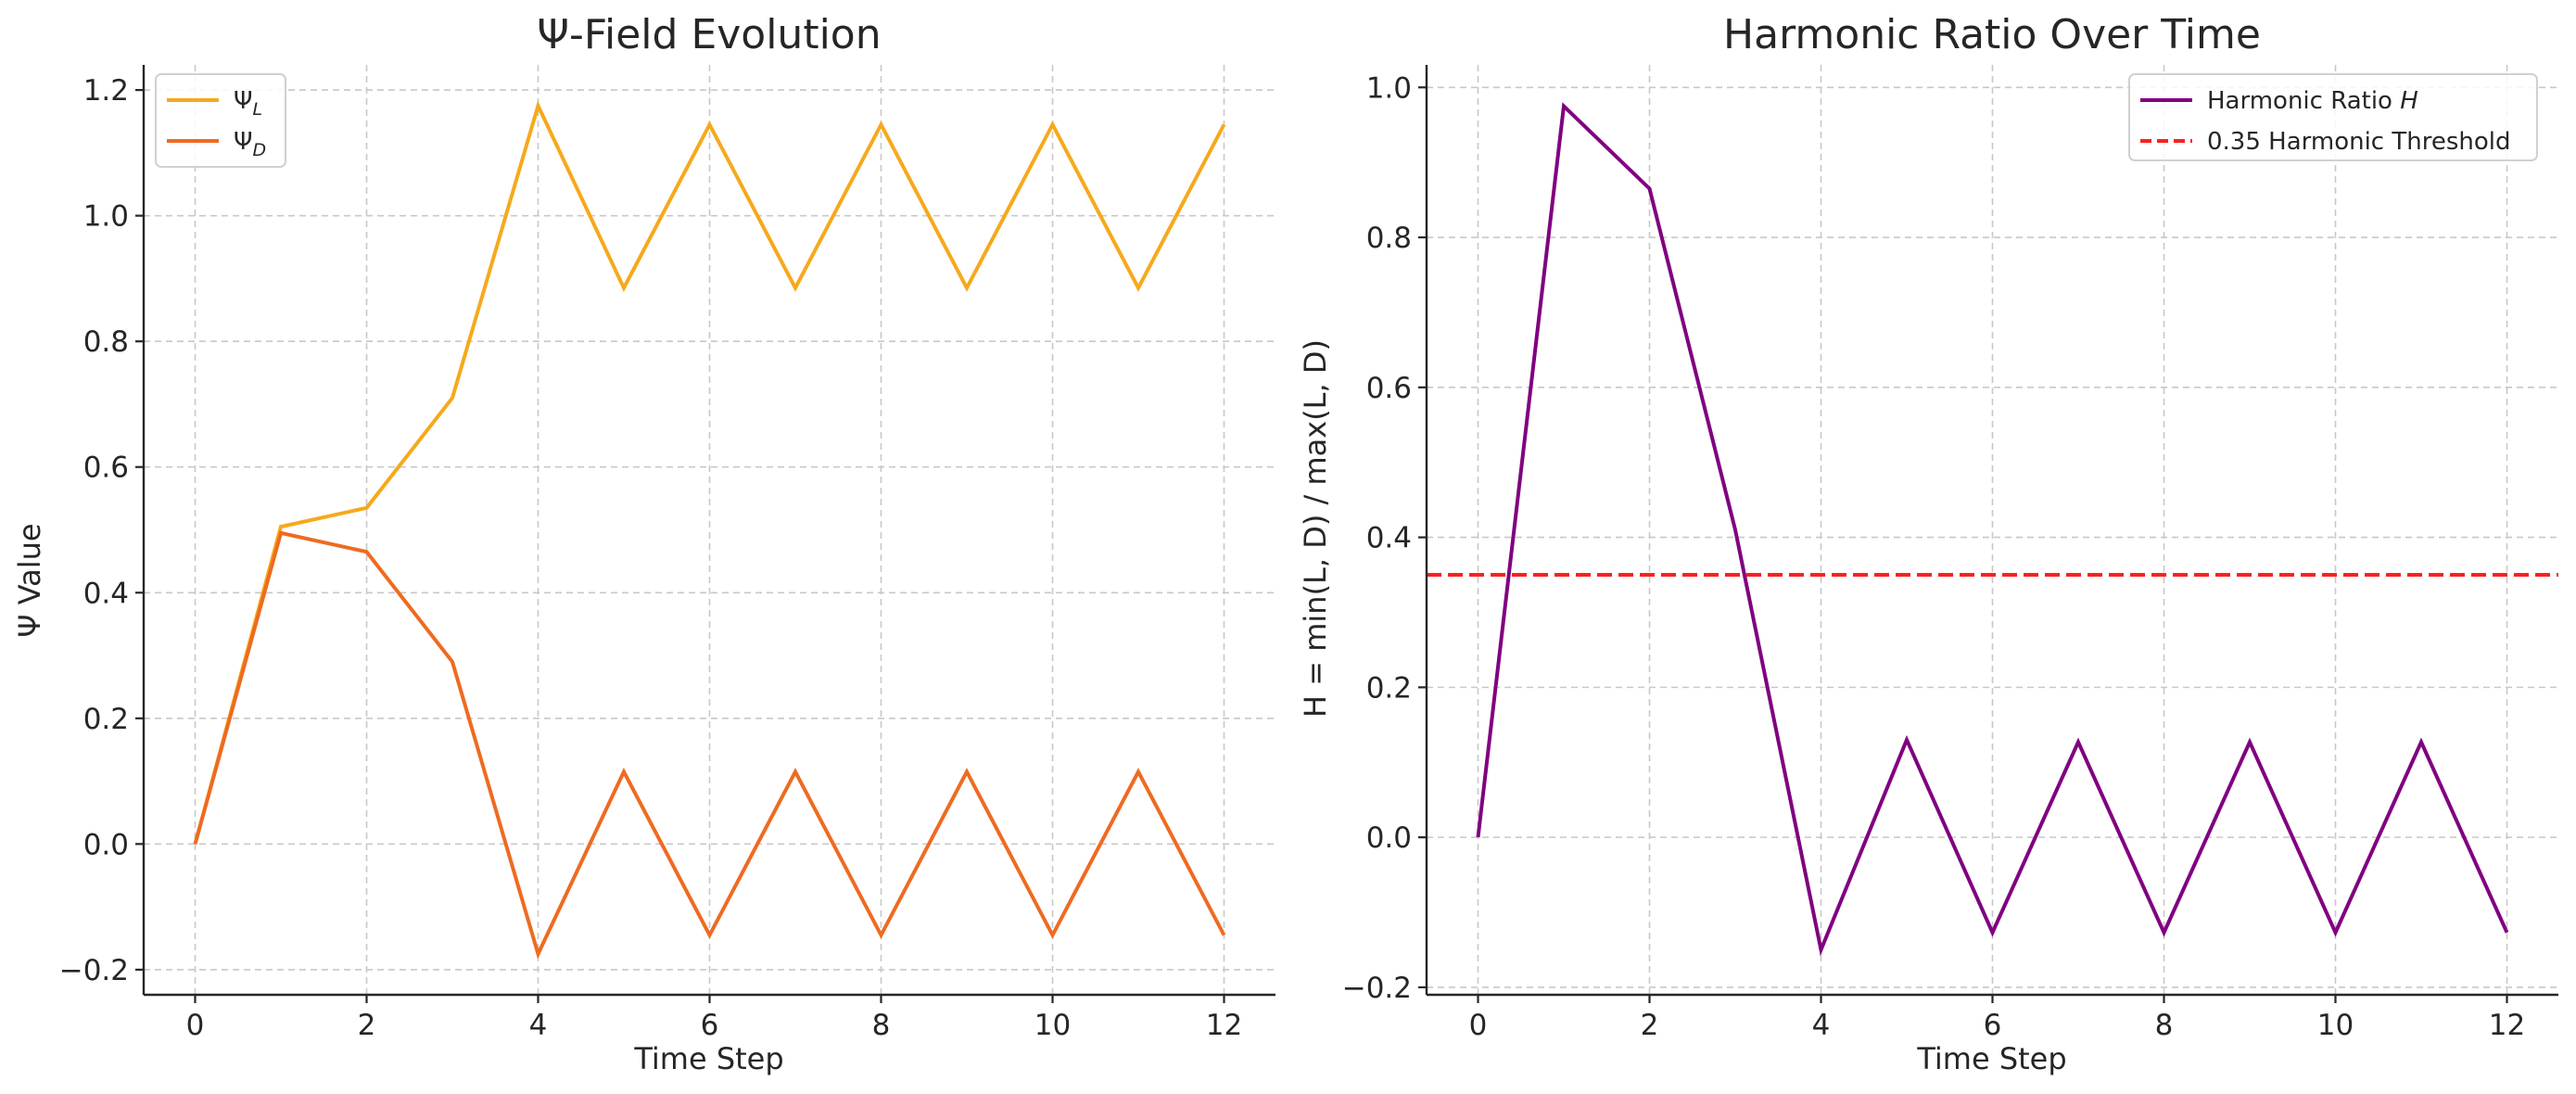  I want to click on y-axis-label: Ψ Value, so click(29, 580).